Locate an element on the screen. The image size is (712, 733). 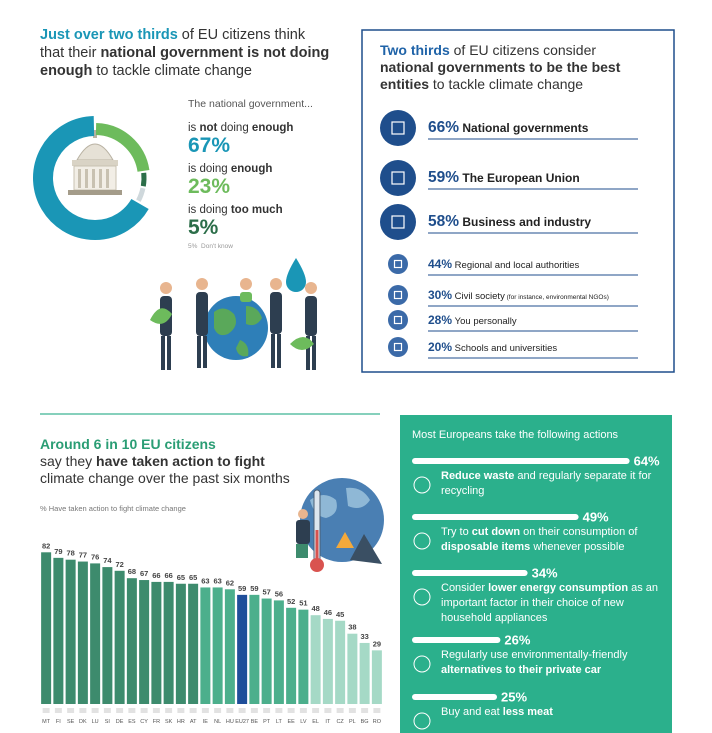
bar-value-label: 52 is located at coordinates (291, 601).